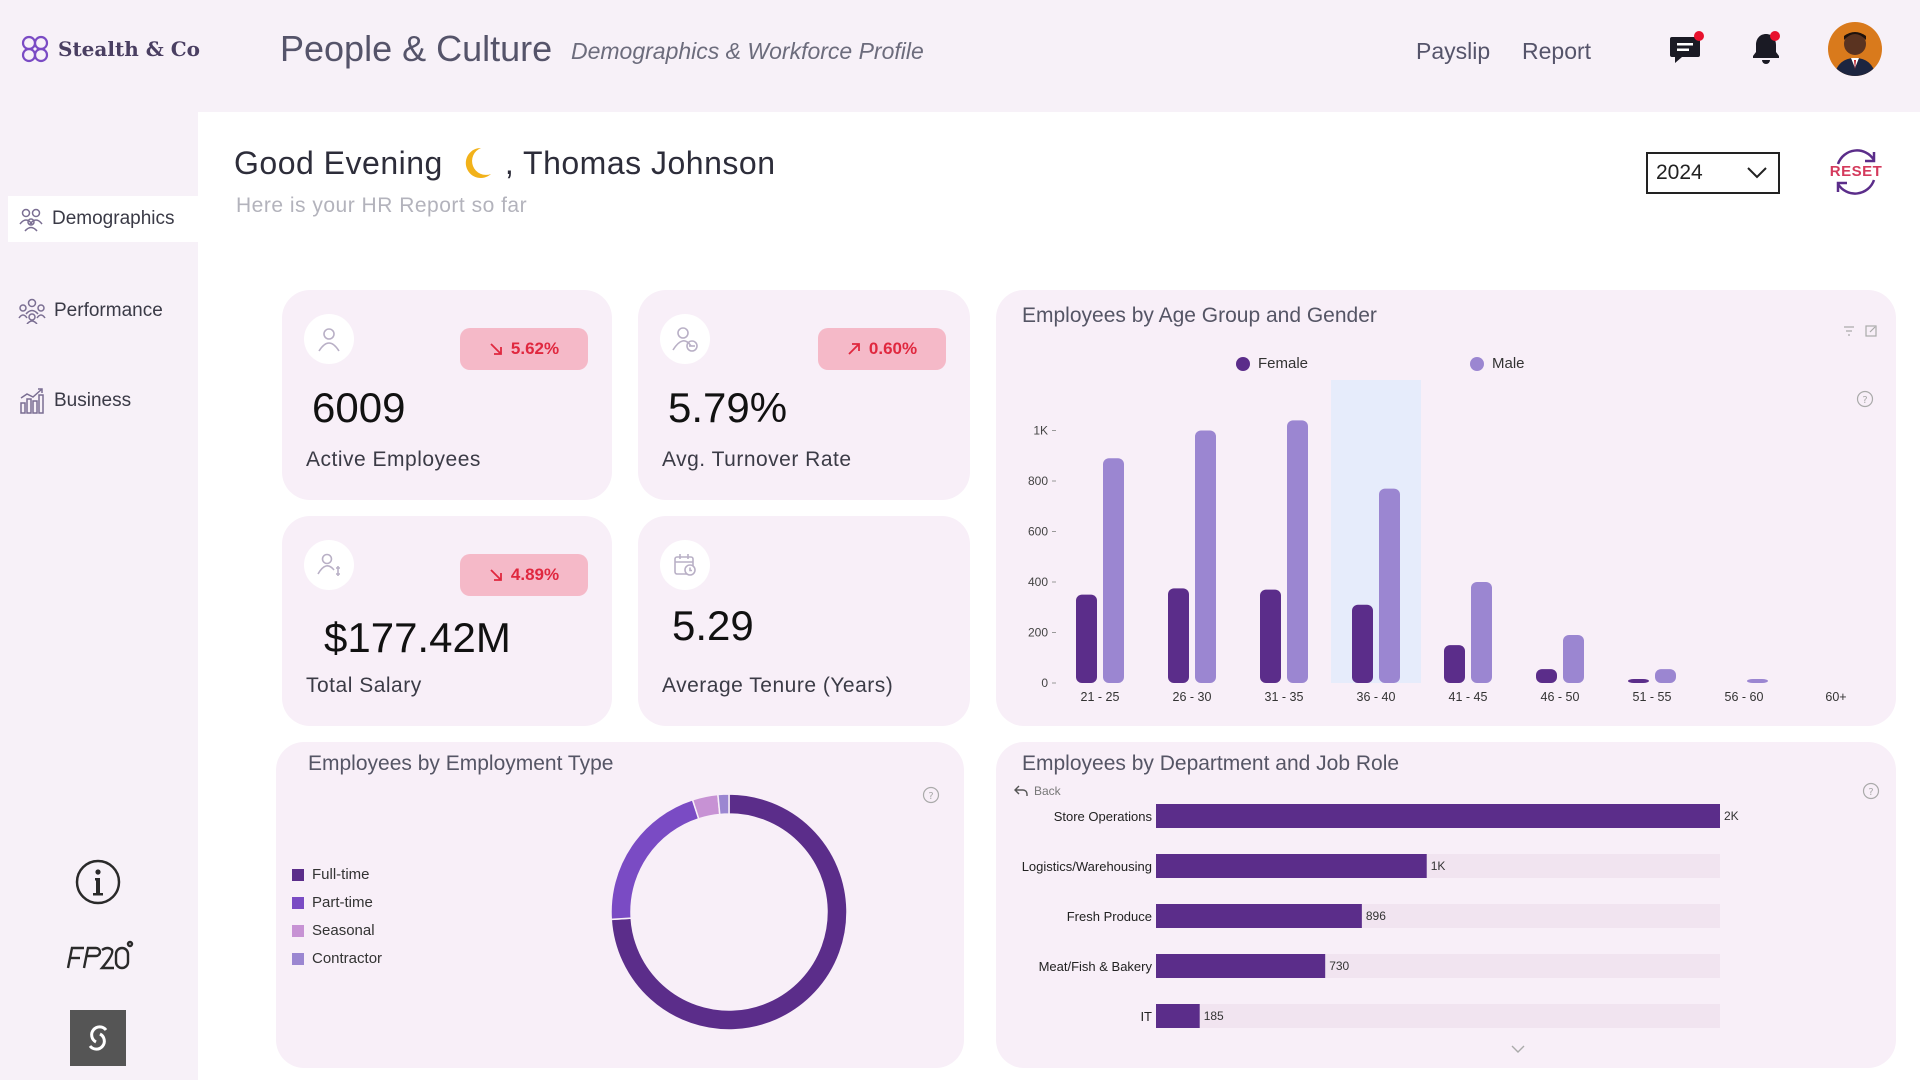 This screenshot has height=1080, width=1920. Describe the element at coordinates (778, 685) in the screenshot. I see `kpi-label: Average Tenure (Years)` at that location.